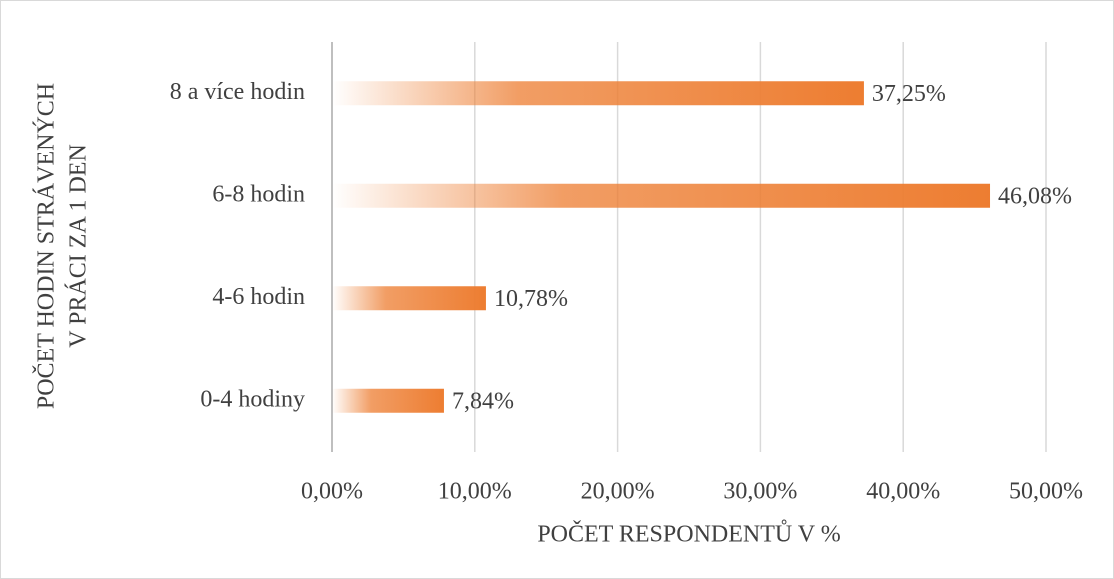 Image resolution: width=1114 pixels, height=579 pixels. Describe the element at coordinates (237, 92) in the screenshot. I see `y-tick-label: 8 a více hodin` at that location.